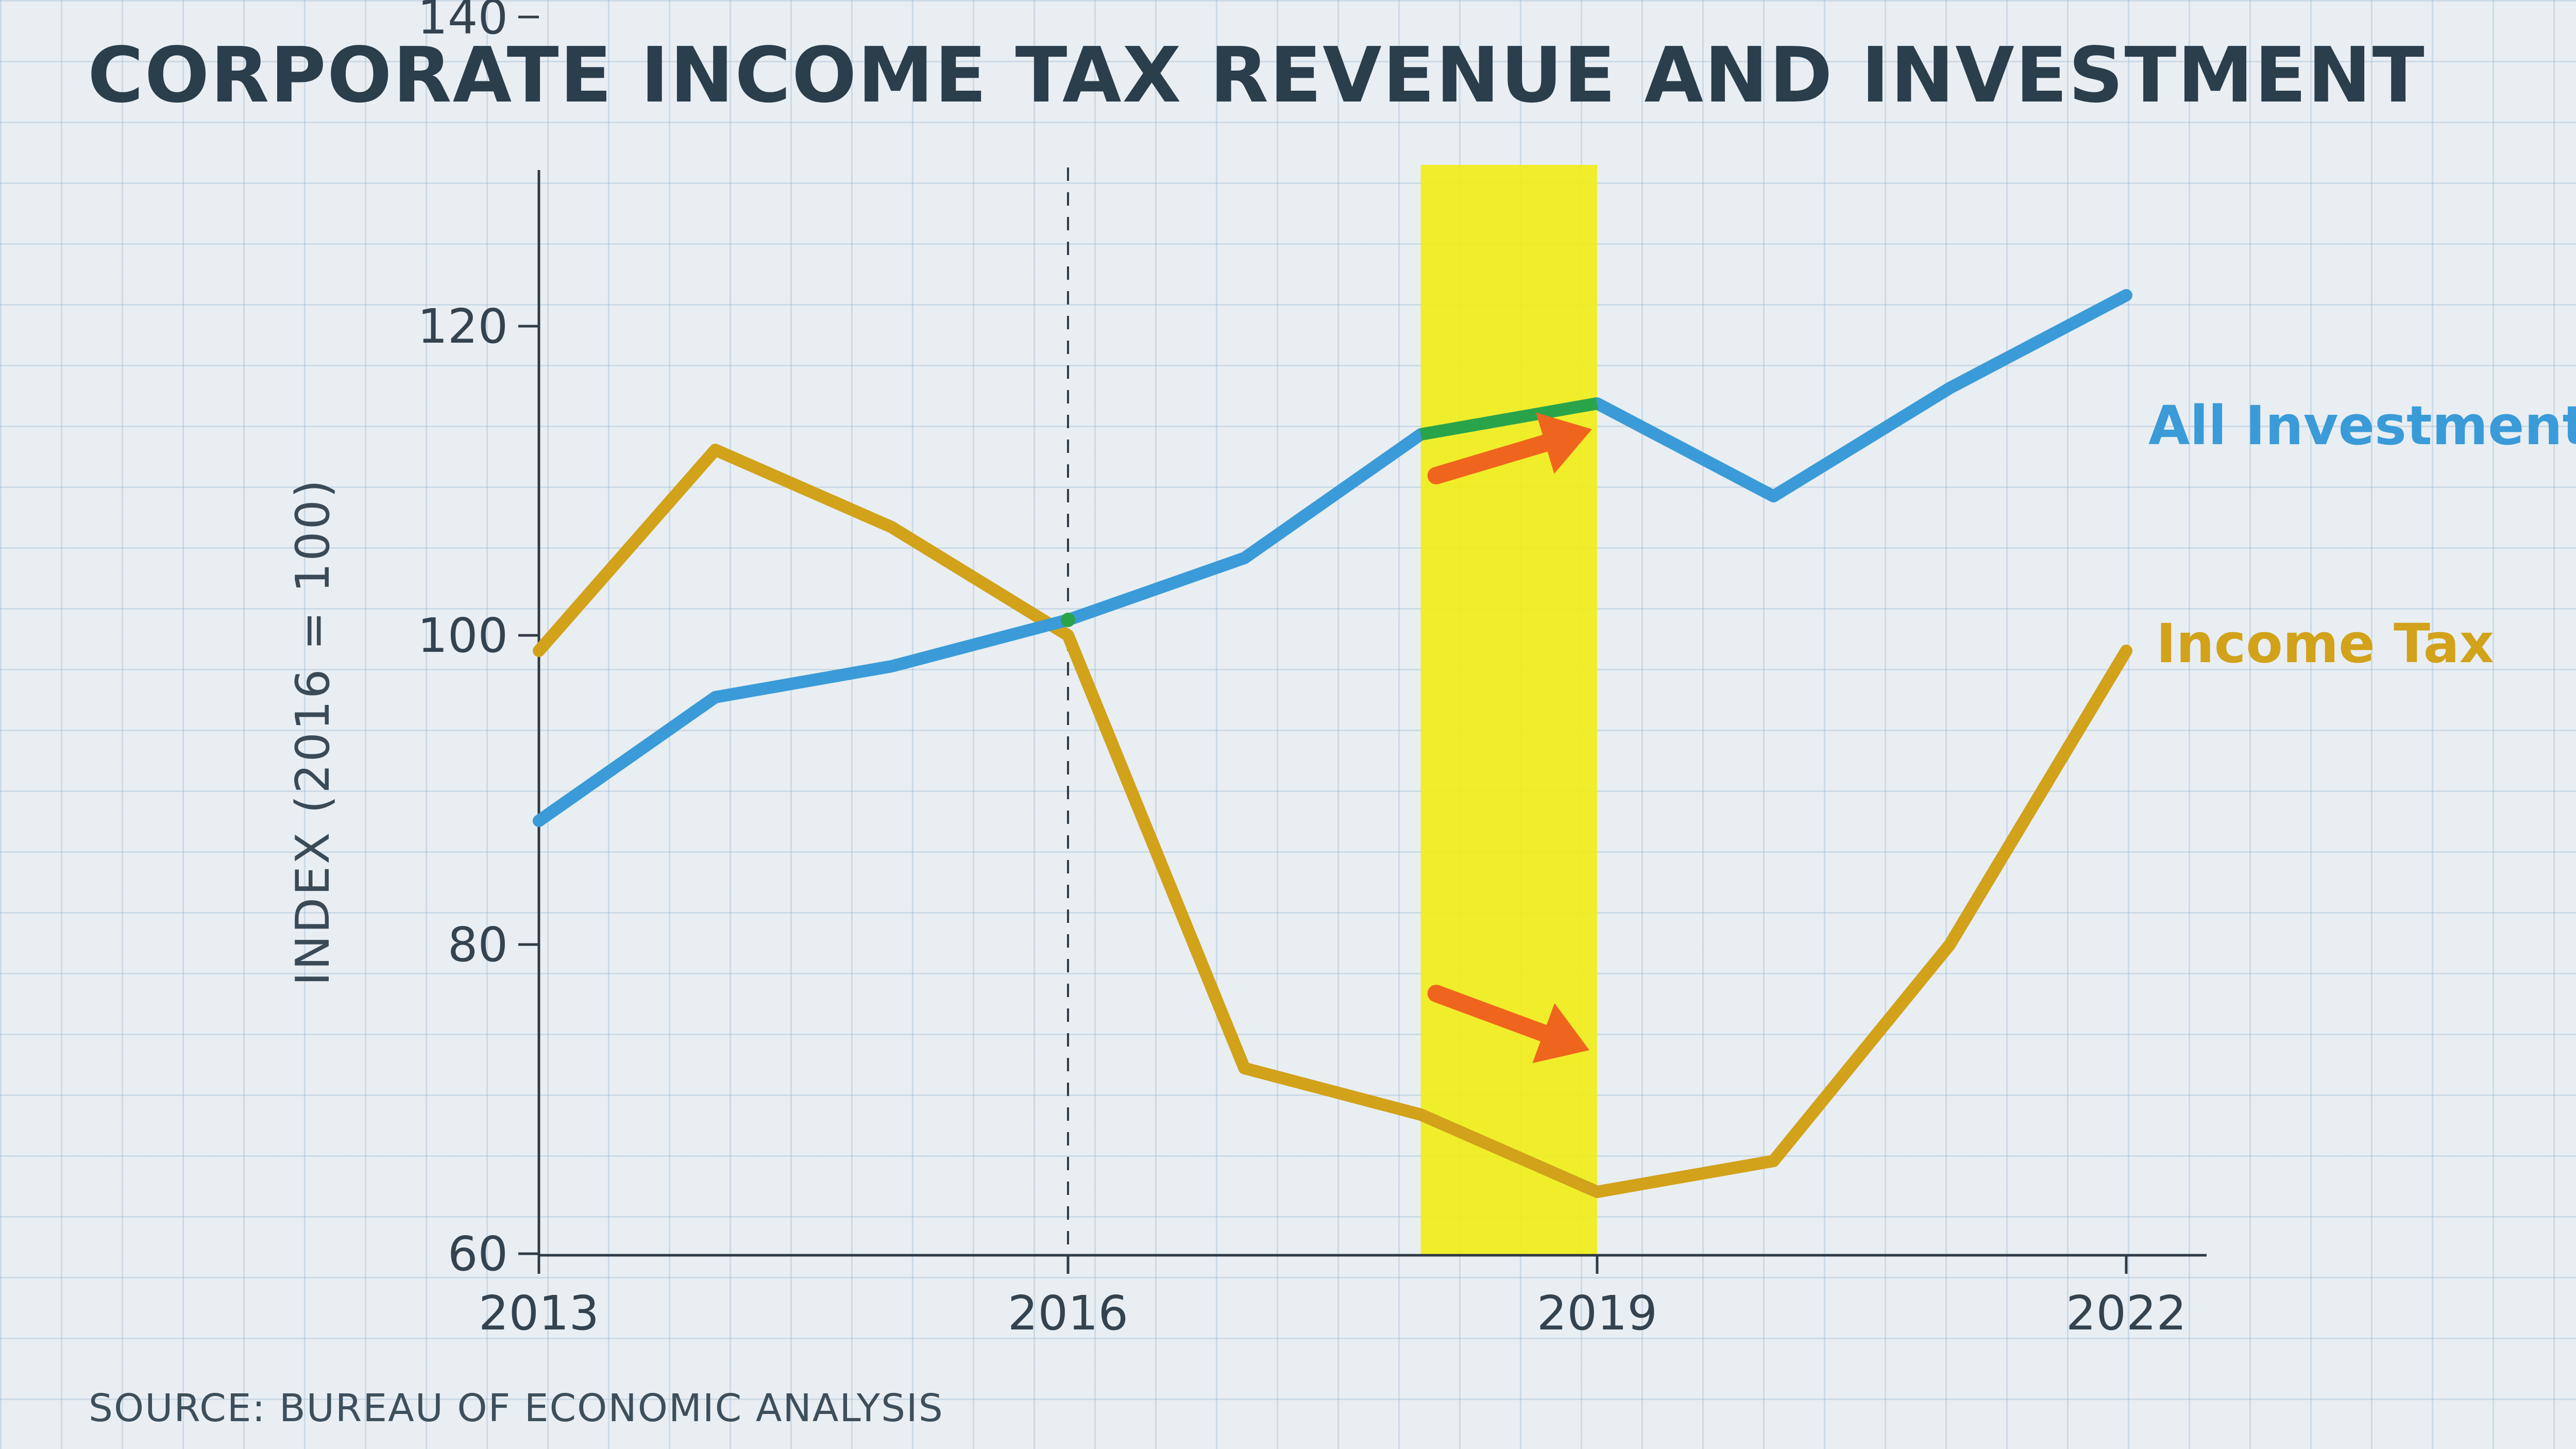 The image size is (2576, 1449). Describe the element at coordinates (1068, 1313) in the screenshot. I see `x-tick-label: 2016` at that location.